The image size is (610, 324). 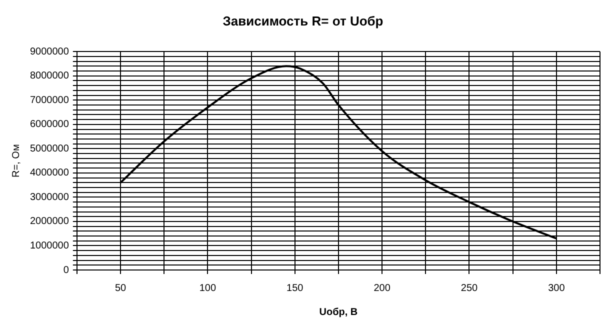 I want to click on chart-title: Зависимость R= от Uобр, so click(x=303, y=20).